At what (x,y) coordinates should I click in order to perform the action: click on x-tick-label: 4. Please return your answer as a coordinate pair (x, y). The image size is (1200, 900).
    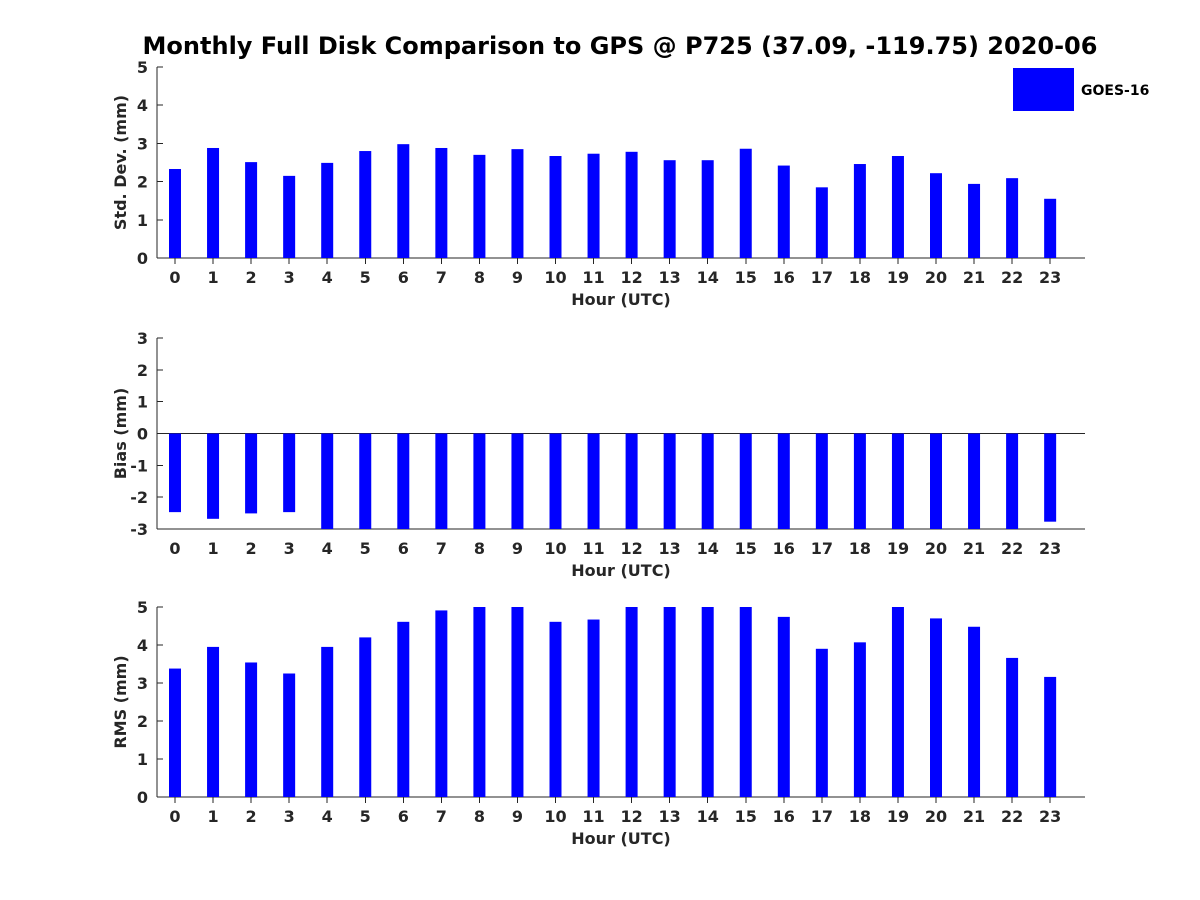
    Looking at the image, I should click on (327, 277).